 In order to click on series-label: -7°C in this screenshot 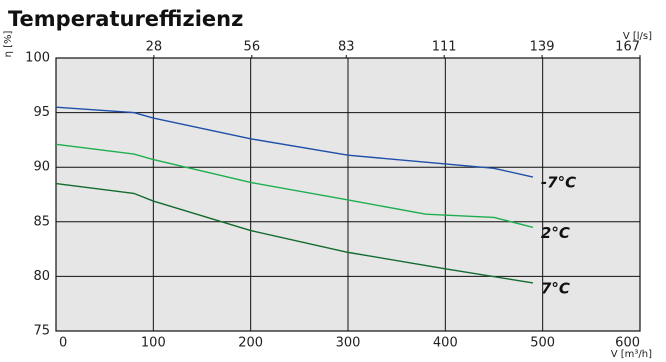, I will do `click(558, 183)`.